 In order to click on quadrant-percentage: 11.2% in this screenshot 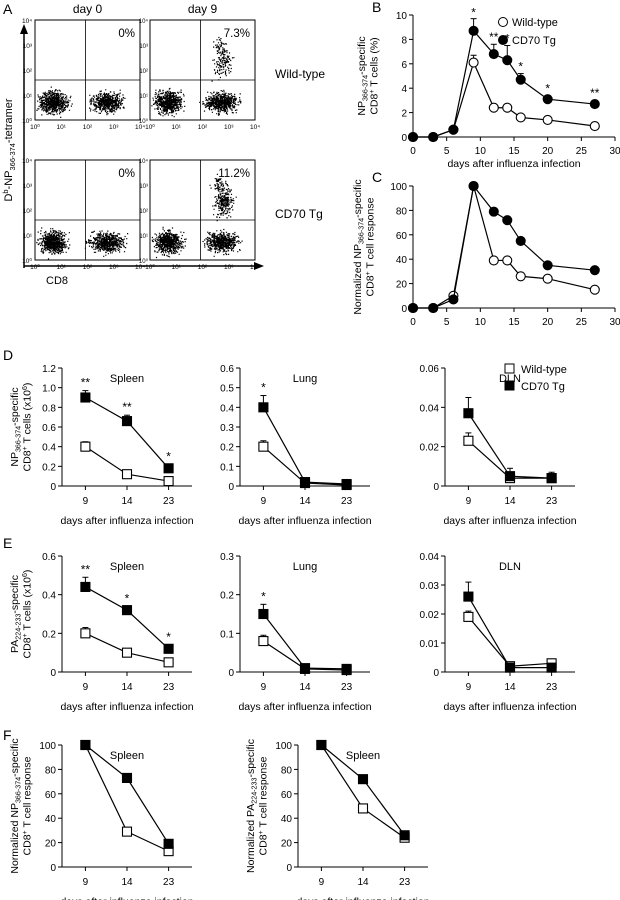, I will do `click(234, 174)`.